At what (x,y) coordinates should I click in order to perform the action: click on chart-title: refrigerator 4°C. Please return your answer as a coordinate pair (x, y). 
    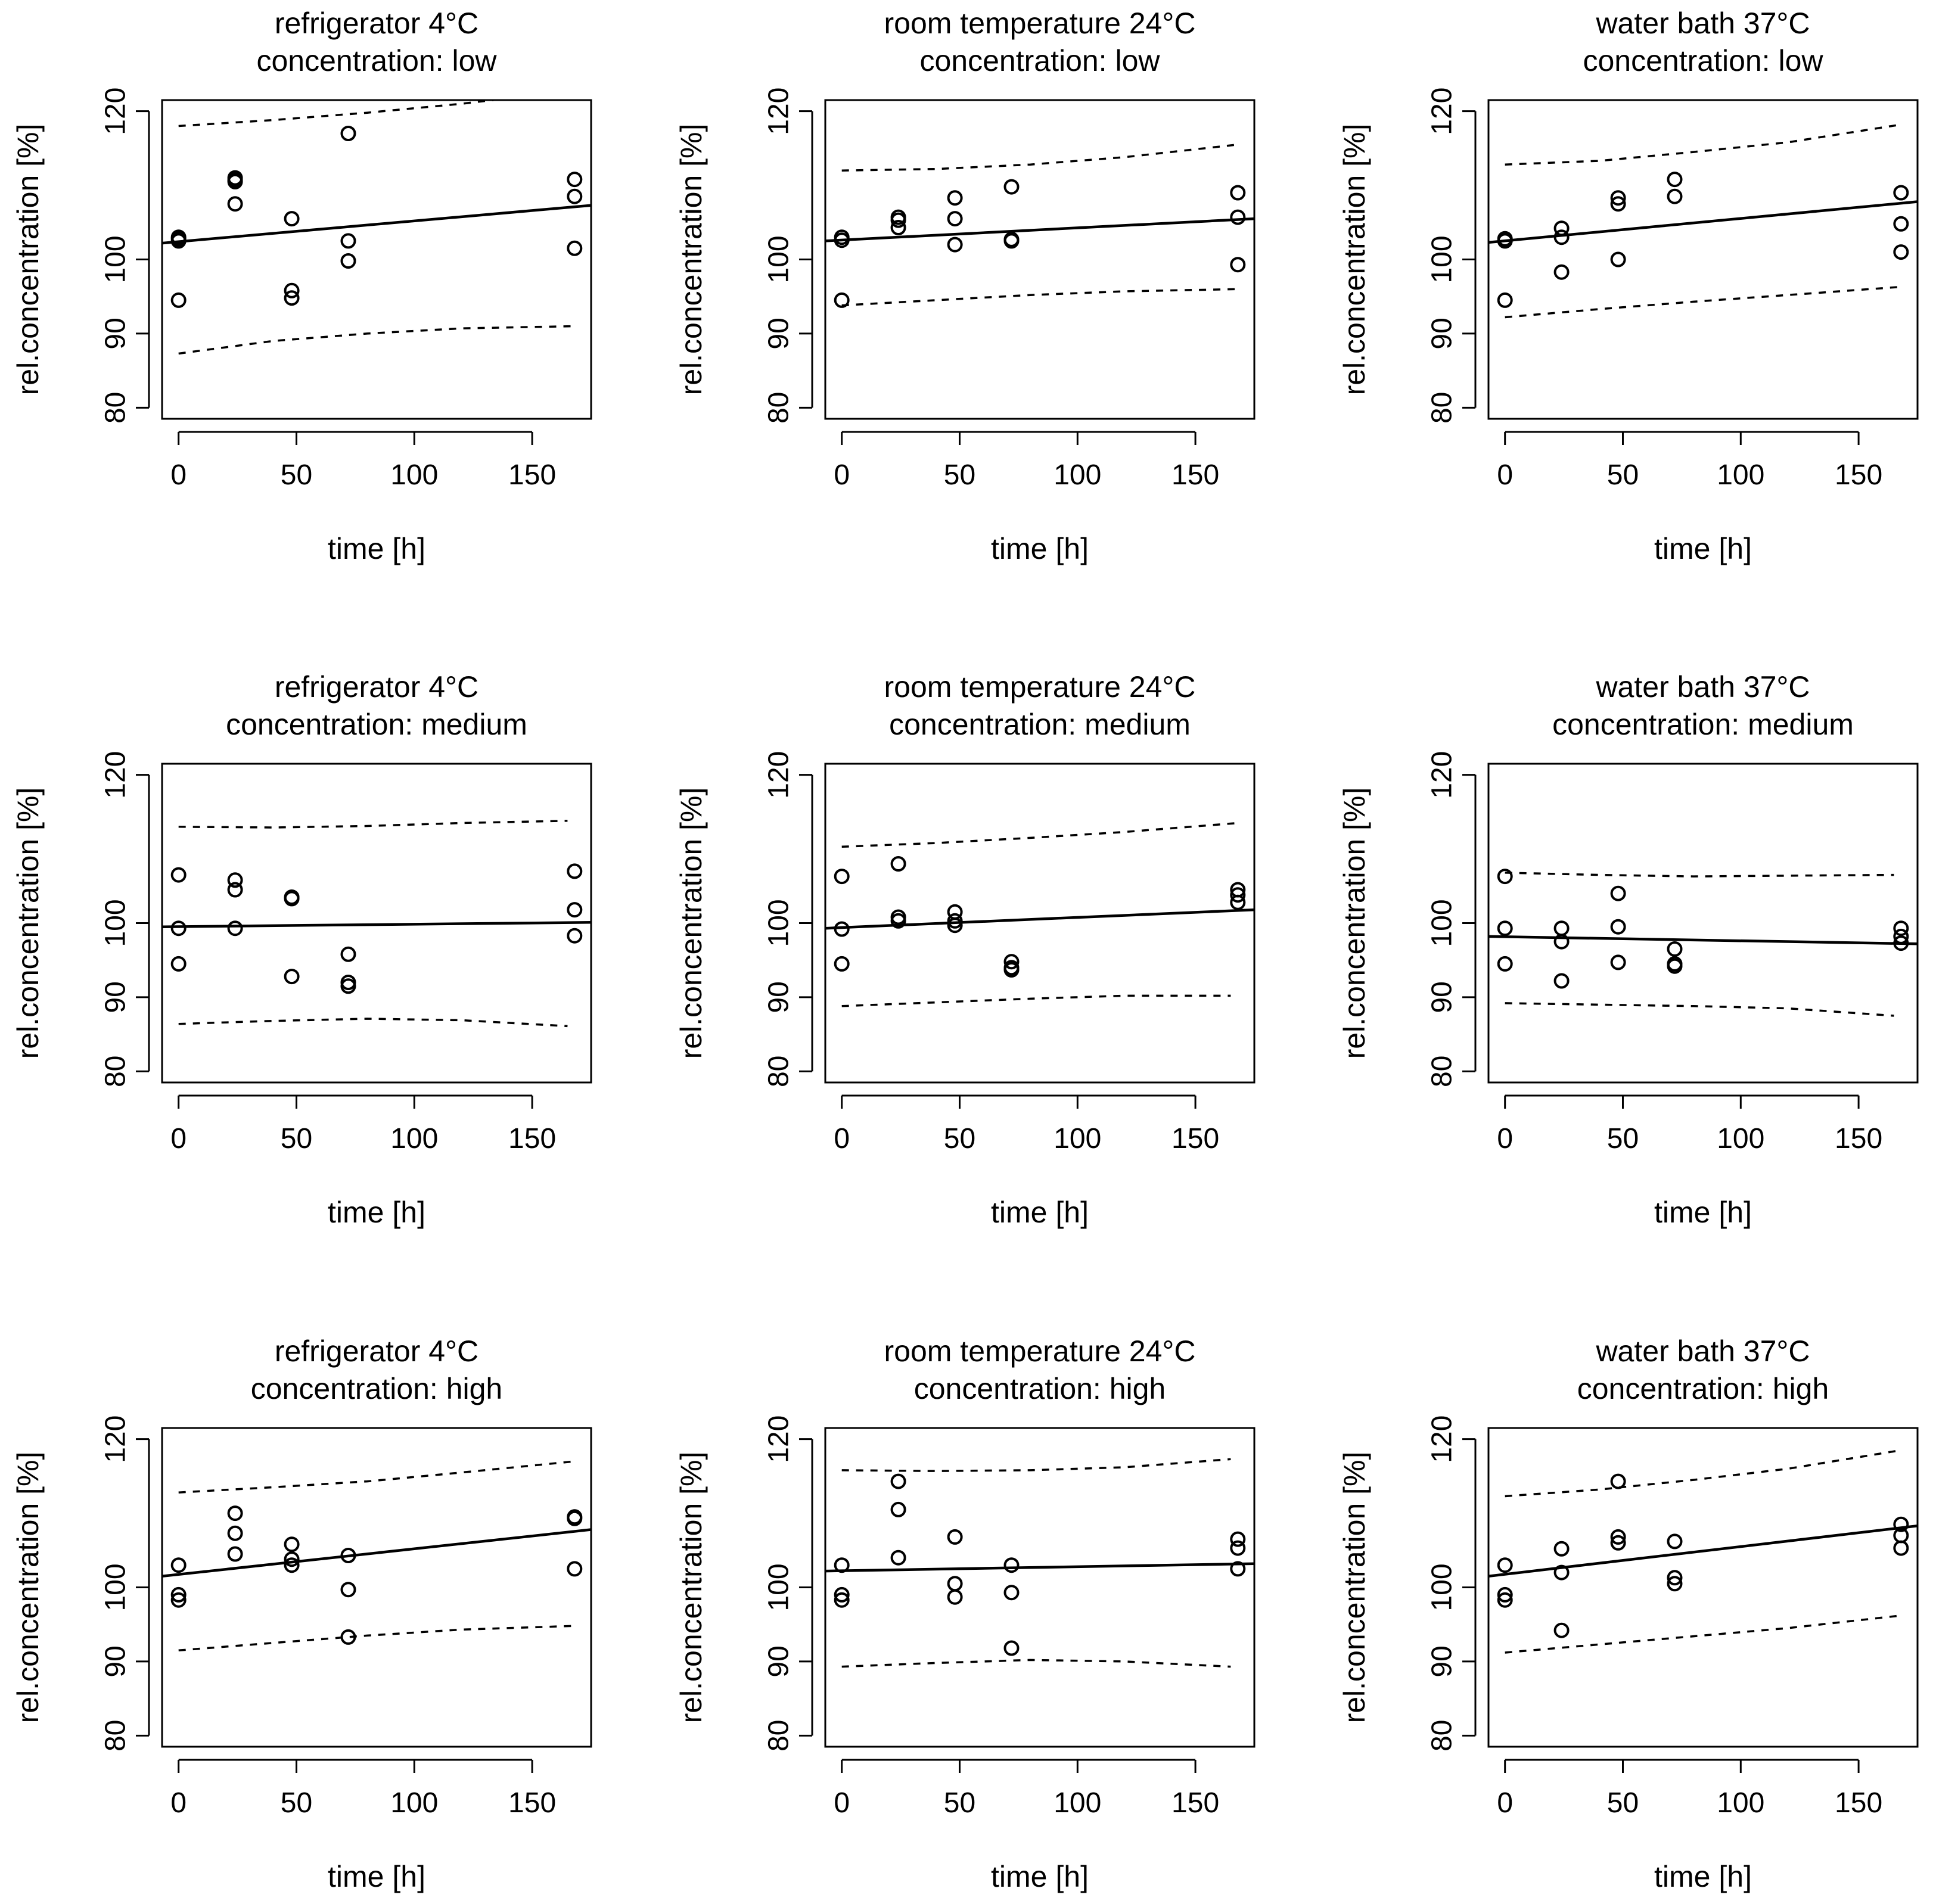
    Looking at the image, I should click on (376, 23).